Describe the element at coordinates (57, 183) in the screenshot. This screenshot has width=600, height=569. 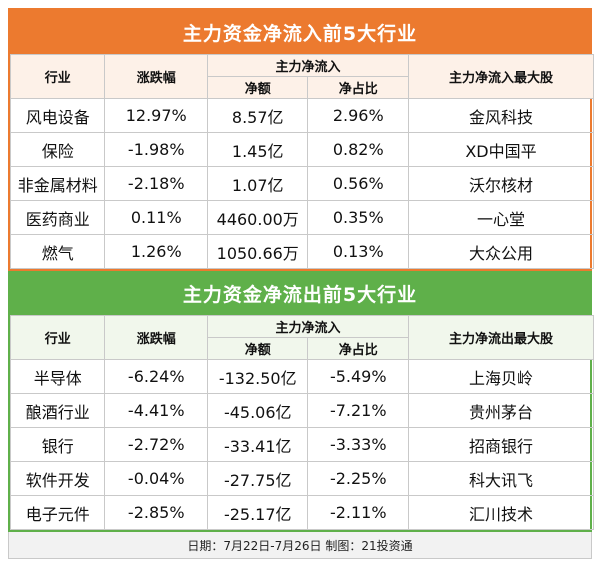
I see `cell-industry: 非金属材料` at that location.